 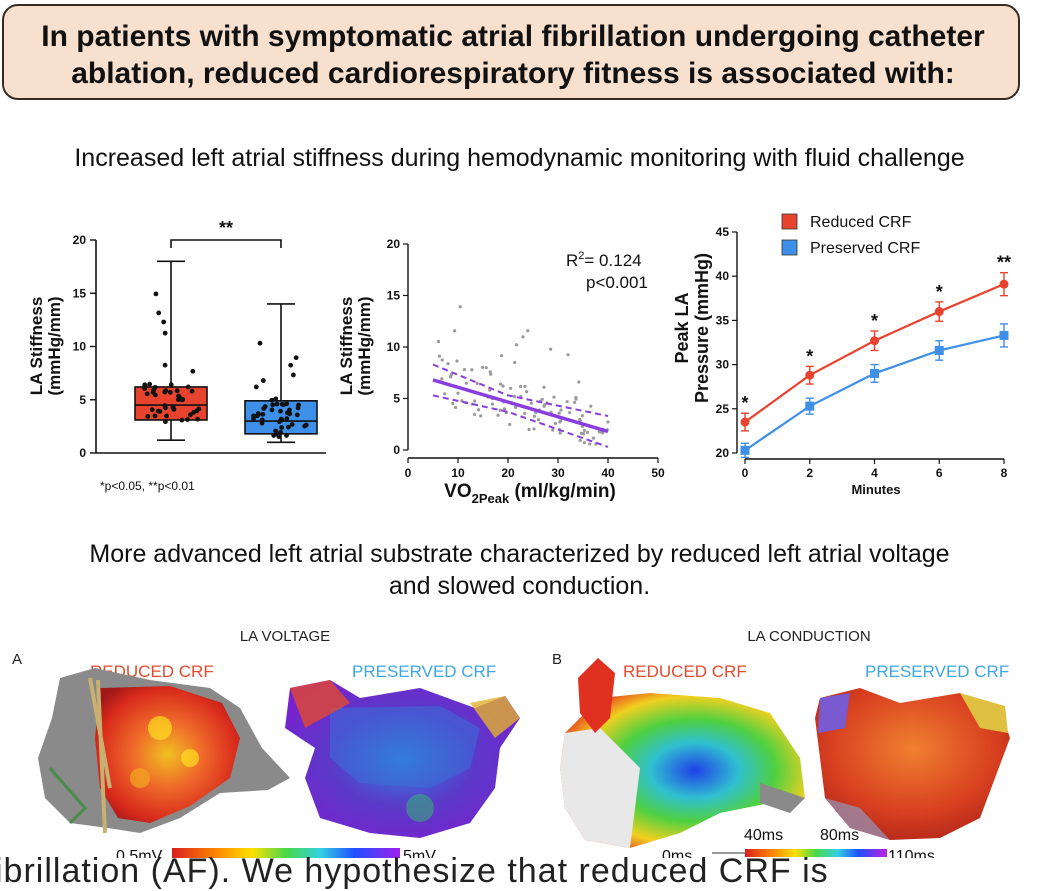 What do you see at coordinates (519, 586) in the screenshot?
I see `section2-title-line2: and slowed conduction.` at bounding box center [519, 586].